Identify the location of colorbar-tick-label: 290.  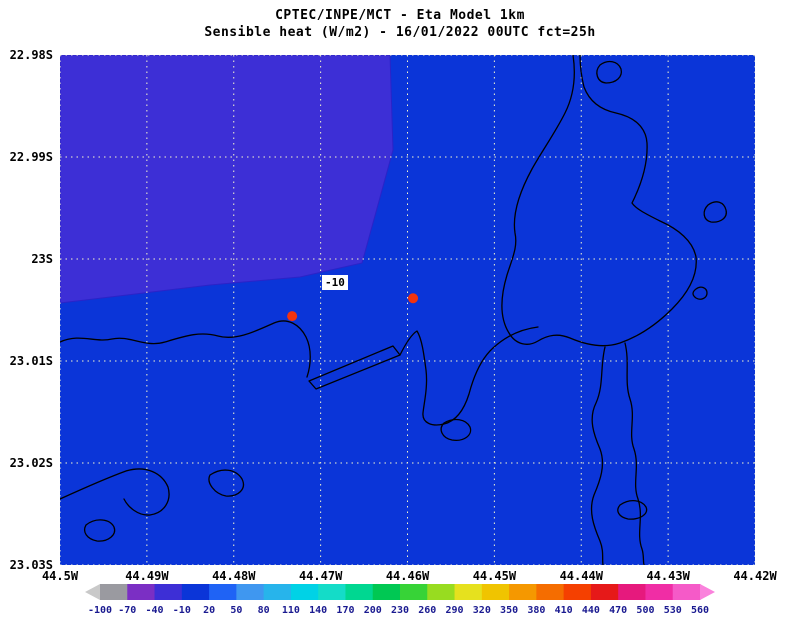
(455, 610).